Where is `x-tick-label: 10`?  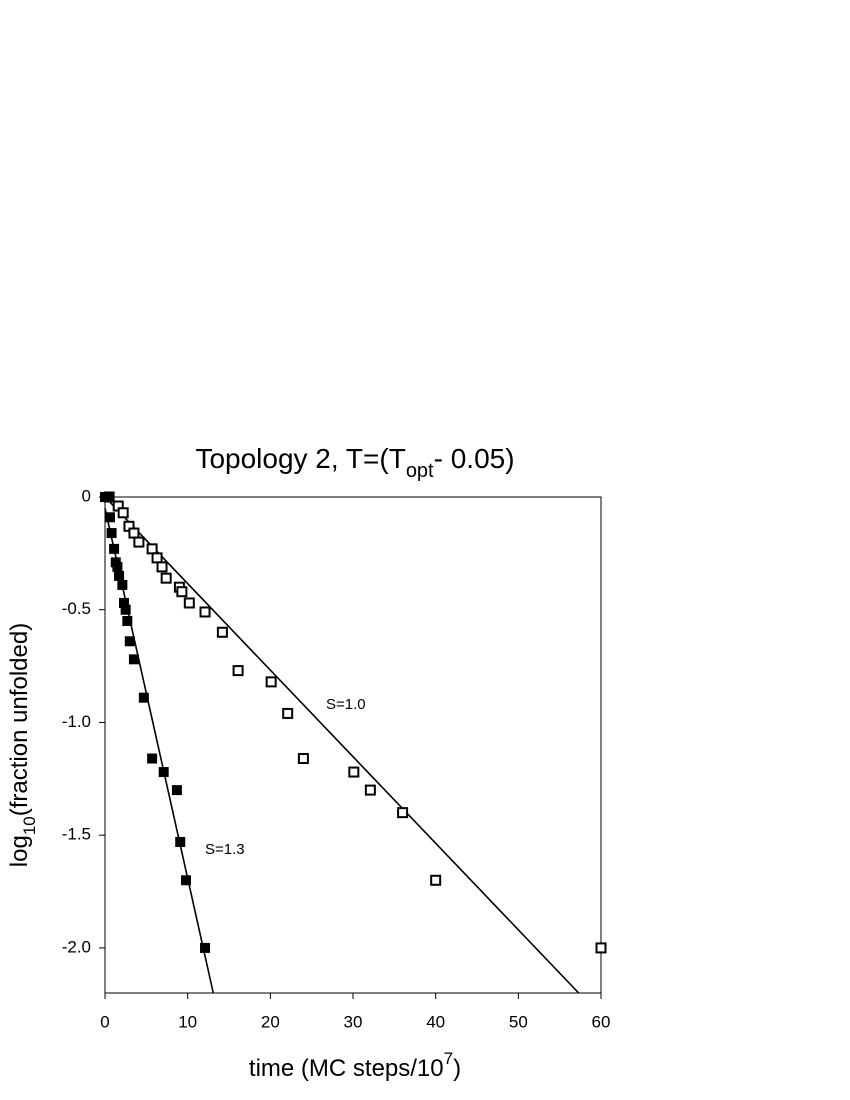
x-tick-label: 10 is located at coordinates (187, 1021).